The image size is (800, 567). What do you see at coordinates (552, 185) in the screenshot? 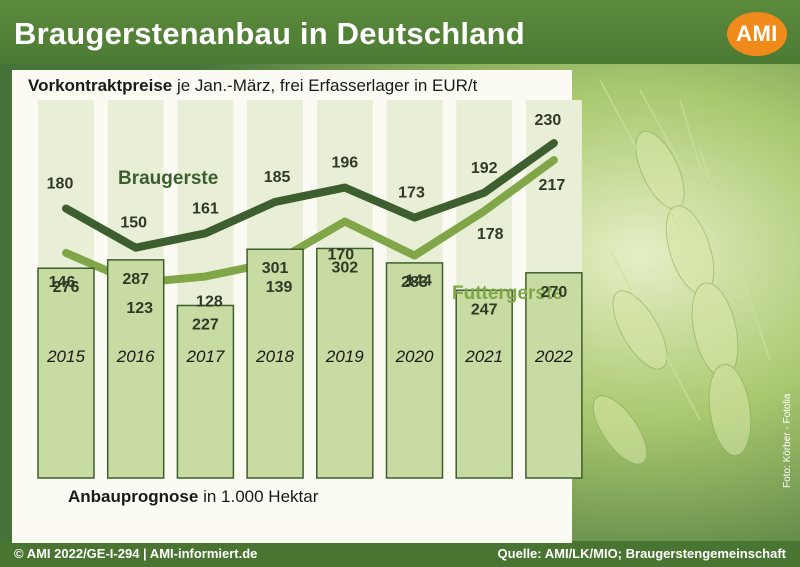
I see `value-label-futtergerste-2022: 217` at bounding box center [552, 185].